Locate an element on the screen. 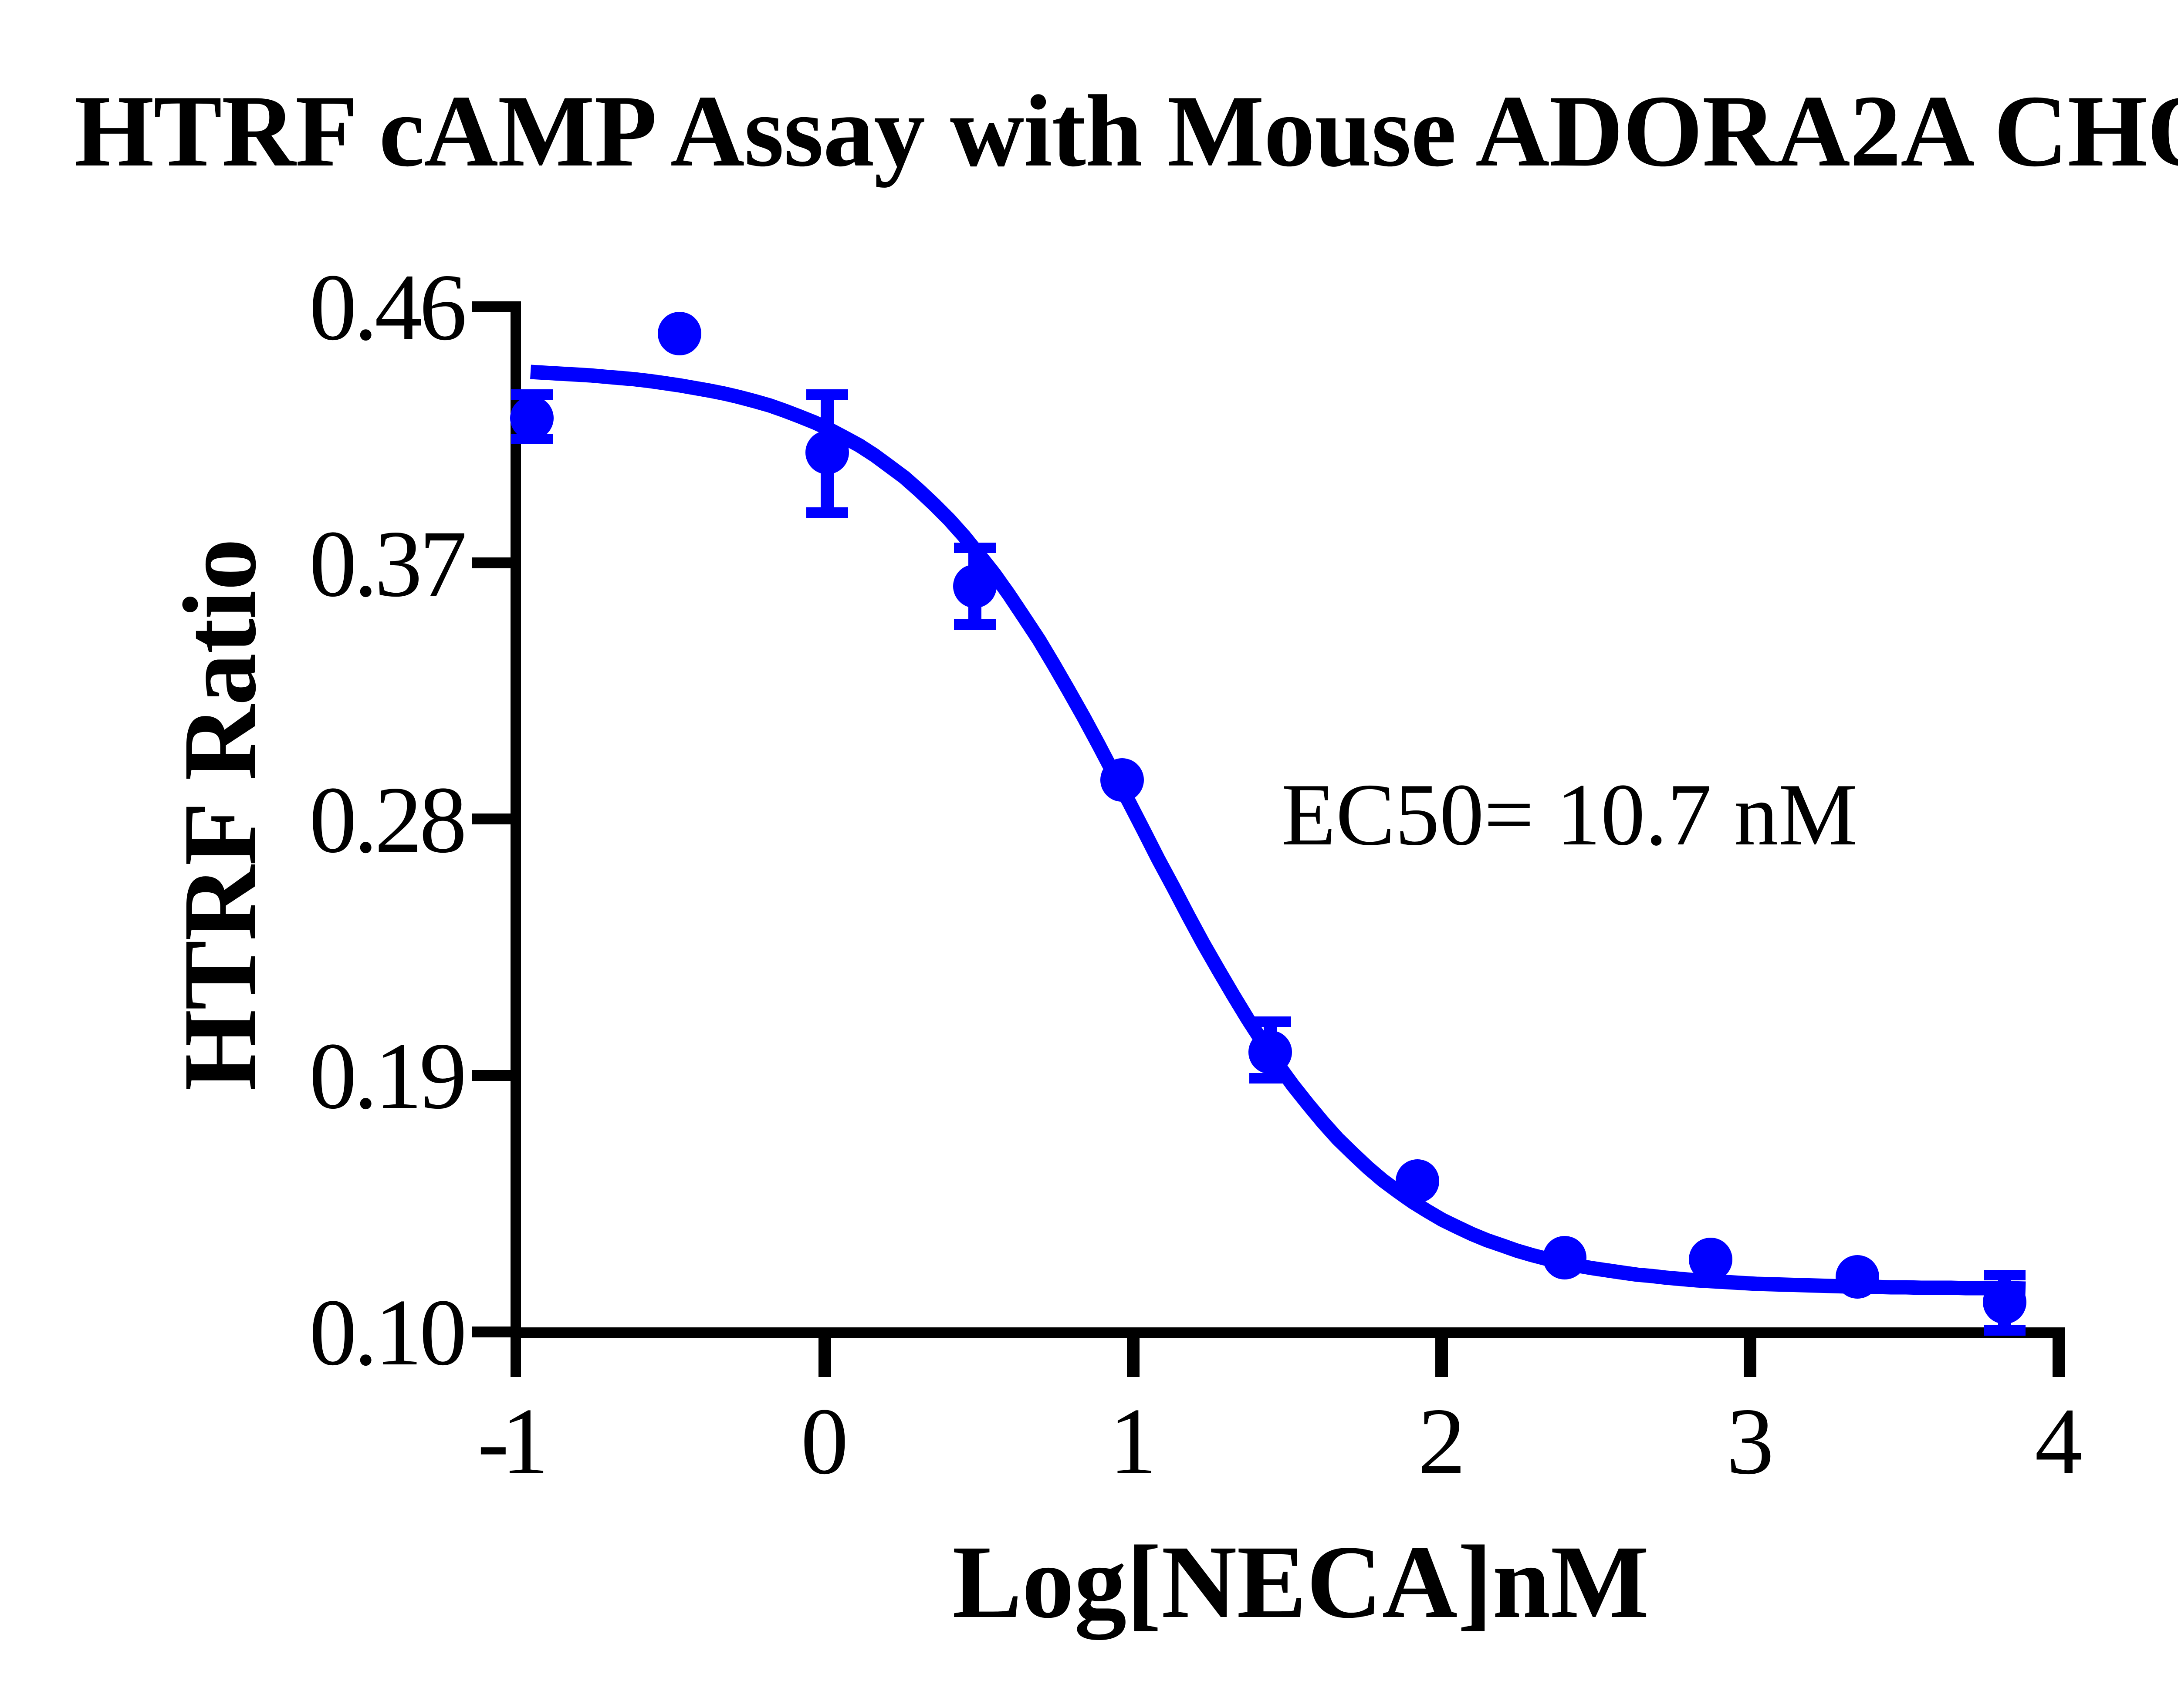 The image size is (2178, 1708). svg-text: 0.37 is located at coordinates (387, 564).